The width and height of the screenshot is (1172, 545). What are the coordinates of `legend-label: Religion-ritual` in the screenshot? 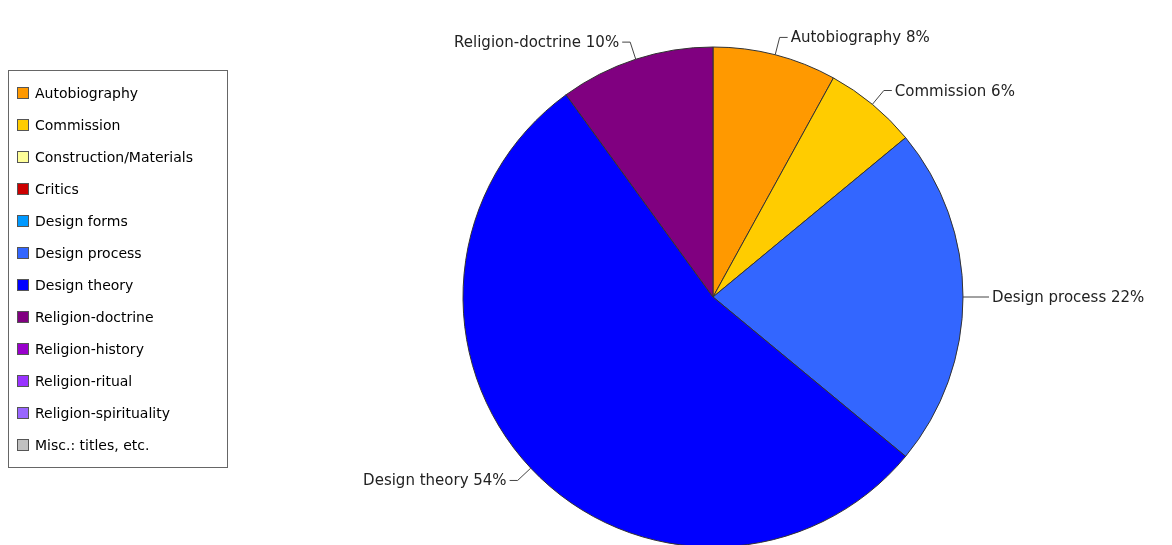 It's located at (84, 381).